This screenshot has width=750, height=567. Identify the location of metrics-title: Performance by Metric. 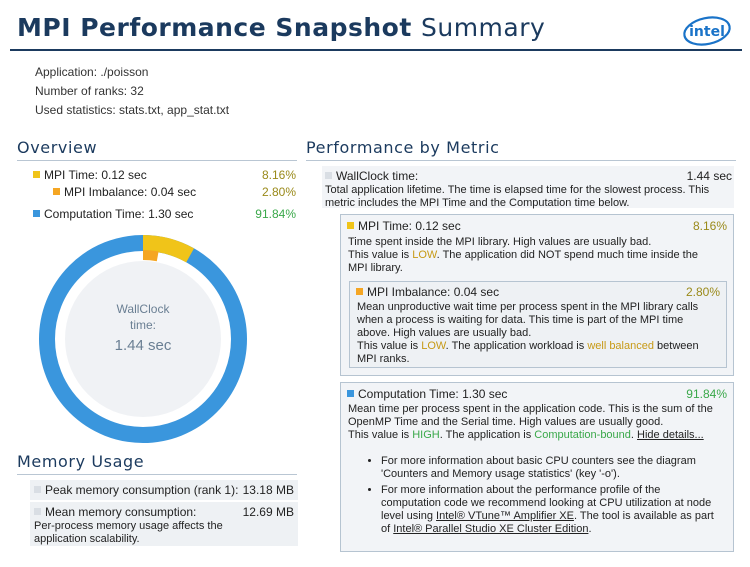
(403, 147).